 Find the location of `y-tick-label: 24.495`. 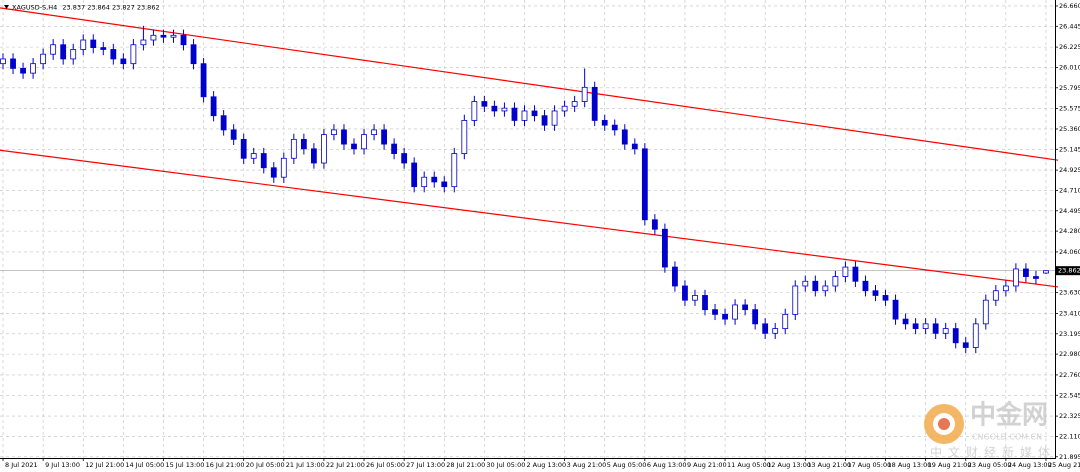

y-tick-label: 24.495 is located at coordinates (1069, 211).